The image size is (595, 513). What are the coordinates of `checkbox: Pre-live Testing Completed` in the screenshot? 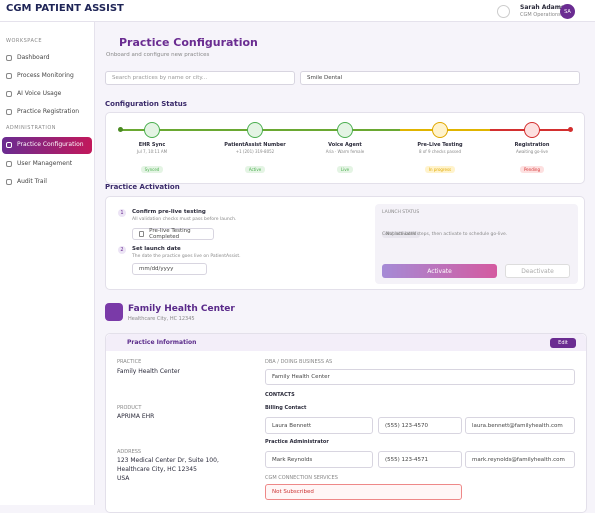 It's located at (173, 234).